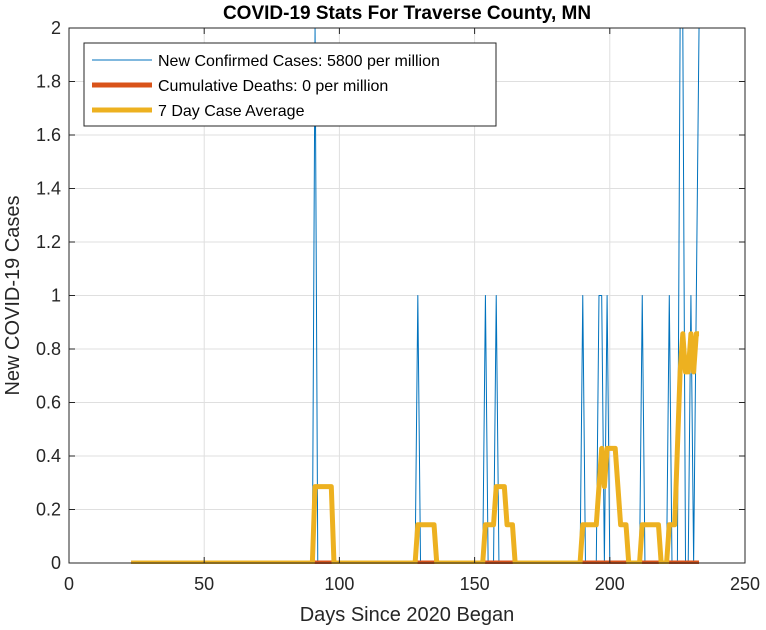 Image resolution: width=766 pixels, height=630 pixels. I want to click on y-tick-label: 1.6, so click(48, 135).